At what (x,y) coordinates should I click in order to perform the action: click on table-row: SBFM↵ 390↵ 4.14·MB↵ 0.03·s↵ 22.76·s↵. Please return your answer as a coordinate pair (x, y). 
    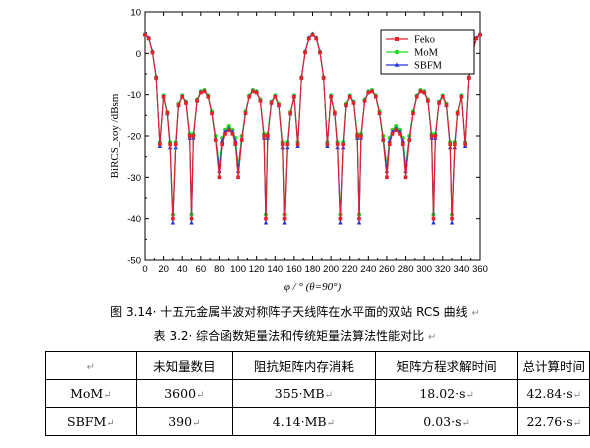
    Looking at the image, I should click on (317, 421).